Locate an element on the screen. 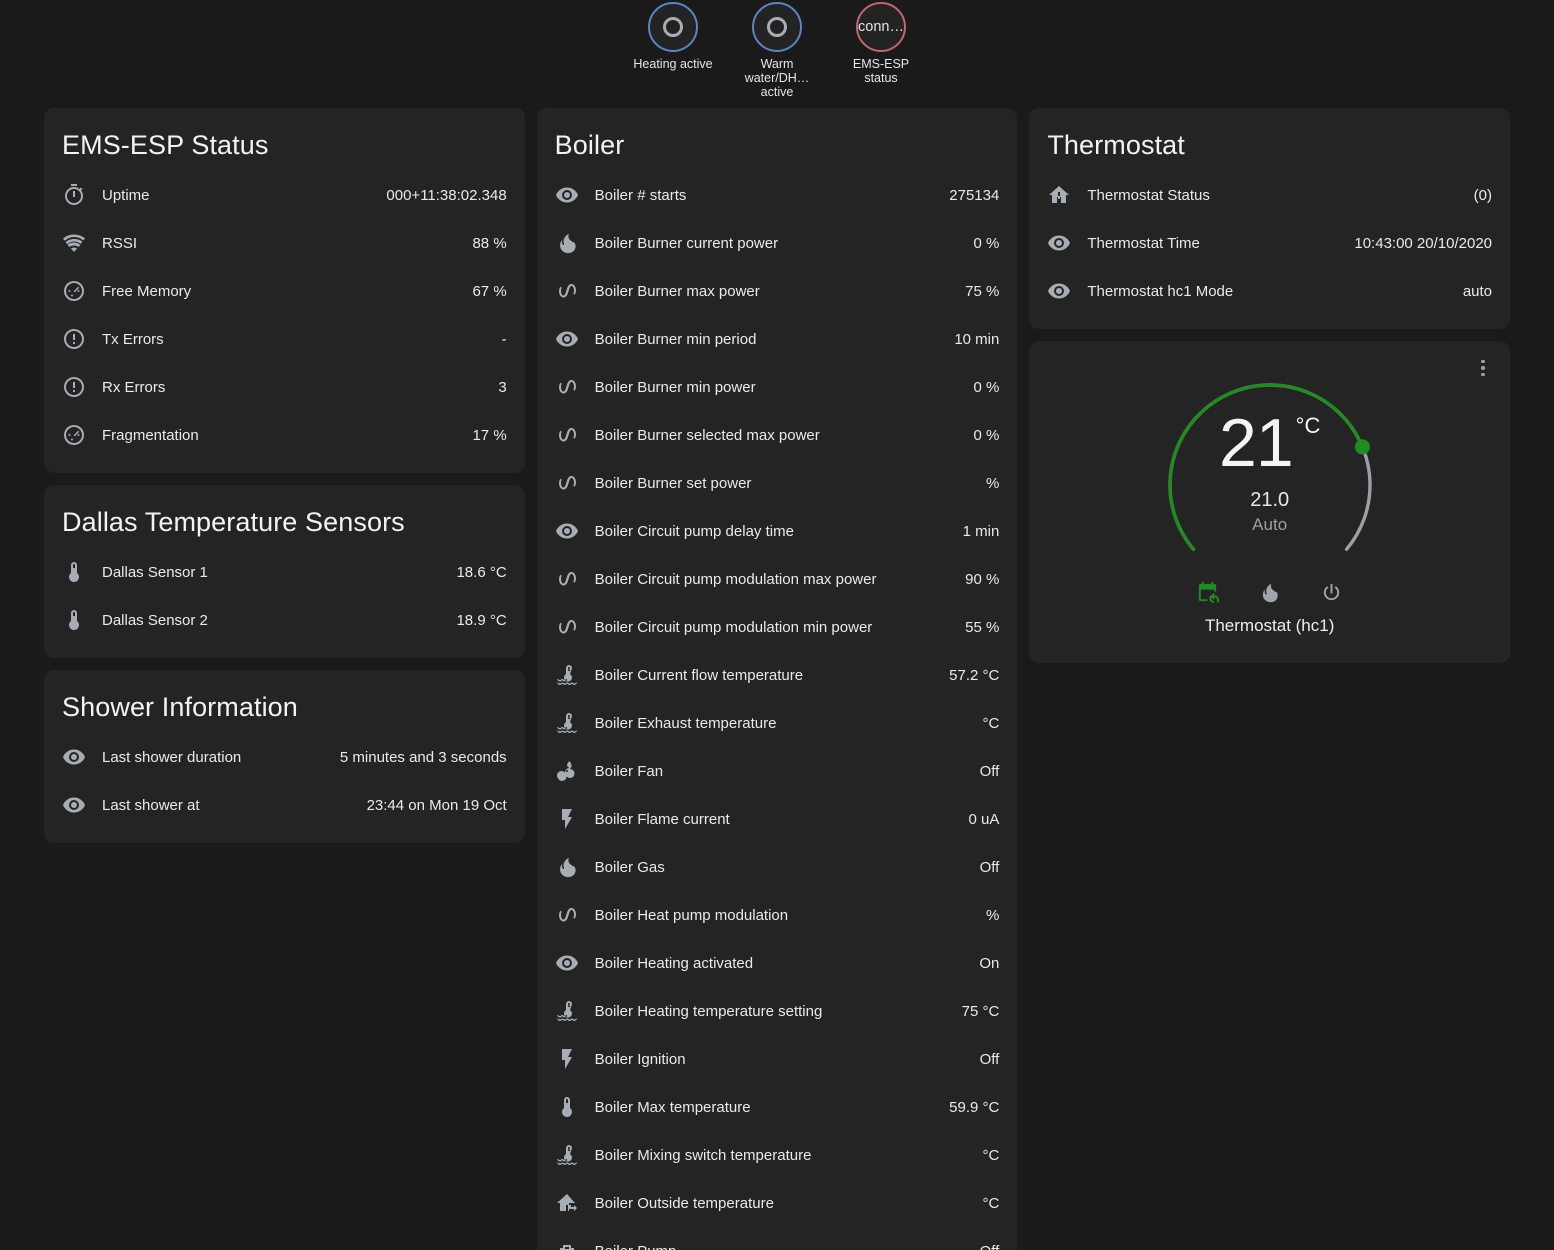 The width and height of the screenshot is (1554, 1250). calendar-sync-icon is located at coordinates (1208, 592).